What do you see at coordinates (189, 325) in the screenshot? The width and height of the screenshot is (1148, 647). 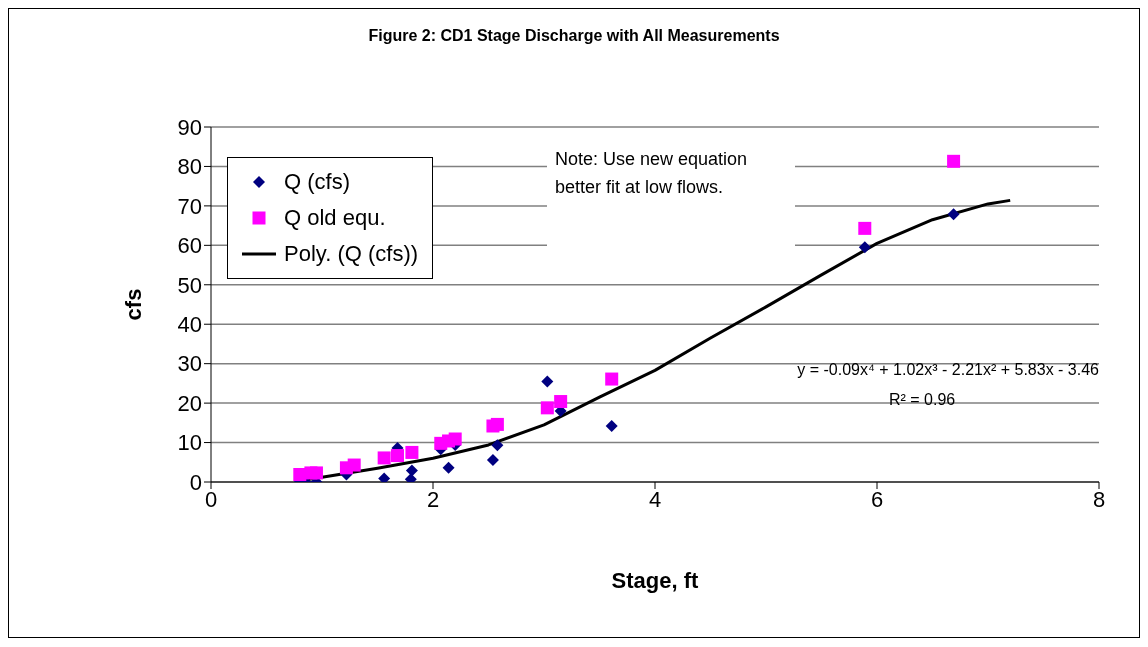 I see `y-tick-label: 40` at bounding box center [189, 325].